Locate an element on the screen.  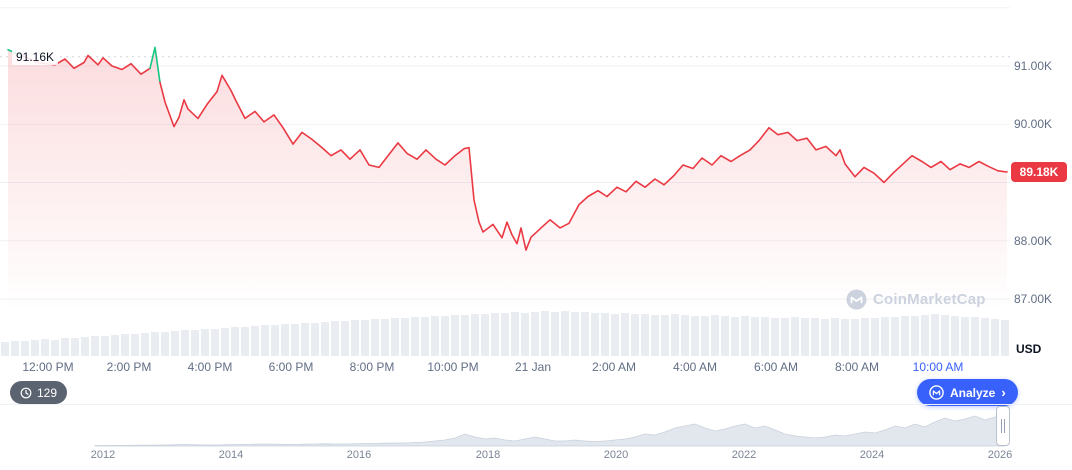
range-selector-chart is located at coordinates (536, 426).